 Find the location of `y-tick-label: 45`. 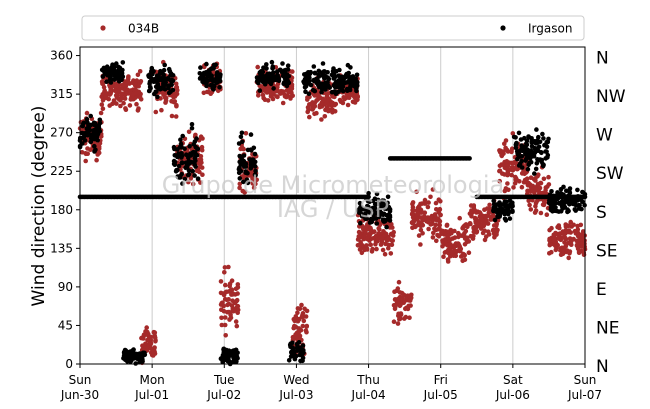

y-tick-label: 45 is located at coordinates (65, 325).